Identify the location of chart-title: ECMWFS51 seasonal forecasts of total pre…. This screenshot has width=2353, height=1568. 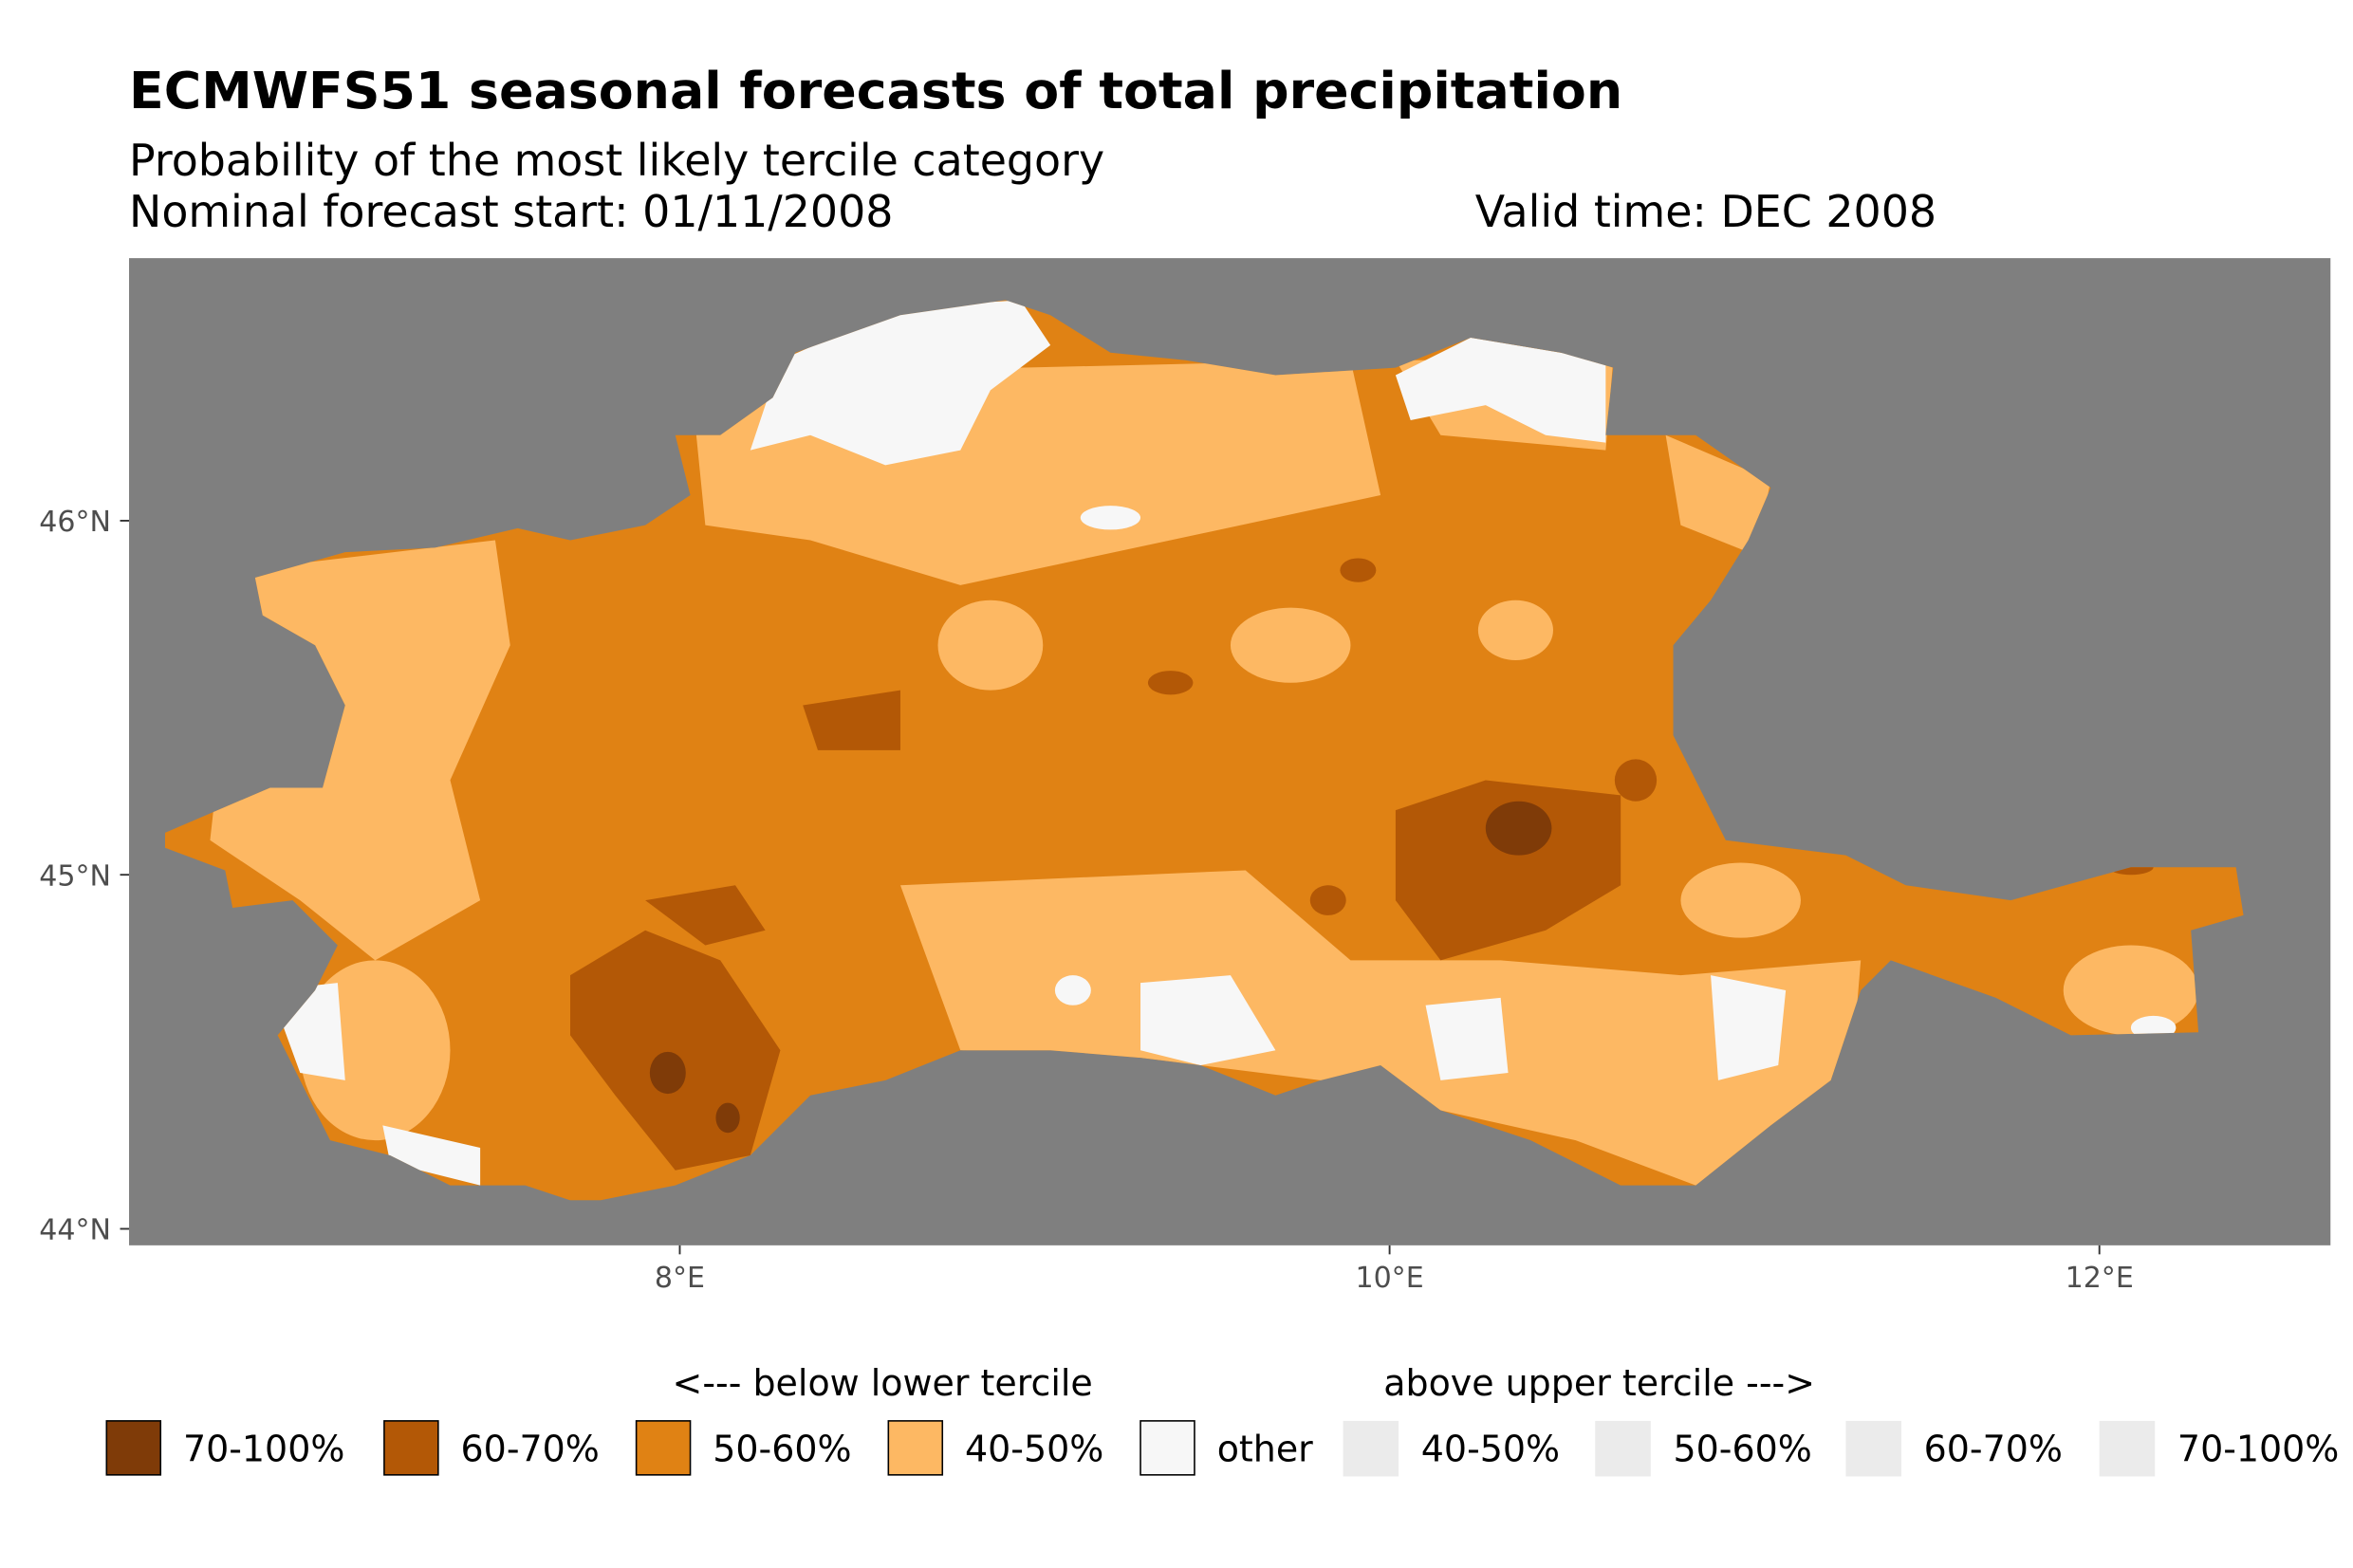
(875, 91).